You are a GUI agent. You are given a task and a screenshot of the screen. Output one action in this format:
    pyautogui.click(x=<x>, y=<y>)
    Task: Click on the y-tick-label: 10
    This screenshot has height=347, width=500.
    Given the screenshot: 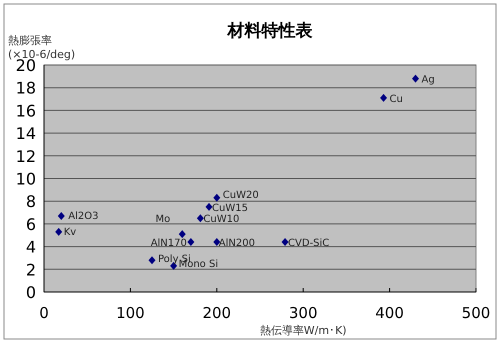 What is the action you would take?
    pyautogui.click(x=26, y=179)
    